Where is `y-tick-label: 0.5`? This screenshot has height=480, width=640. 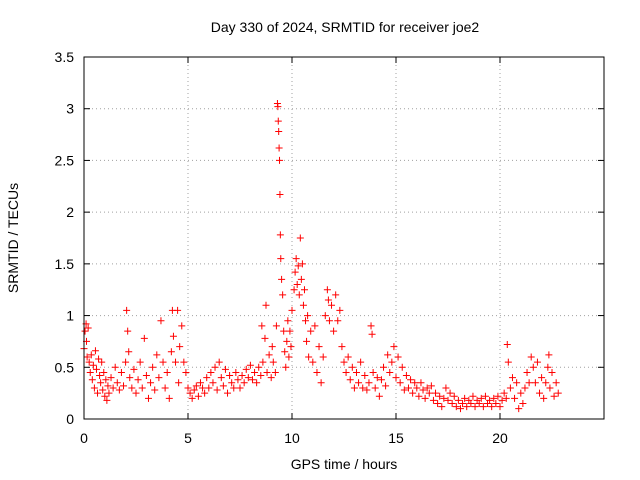
y-tick-label: 0.5 is located at coordinates (65, 367).